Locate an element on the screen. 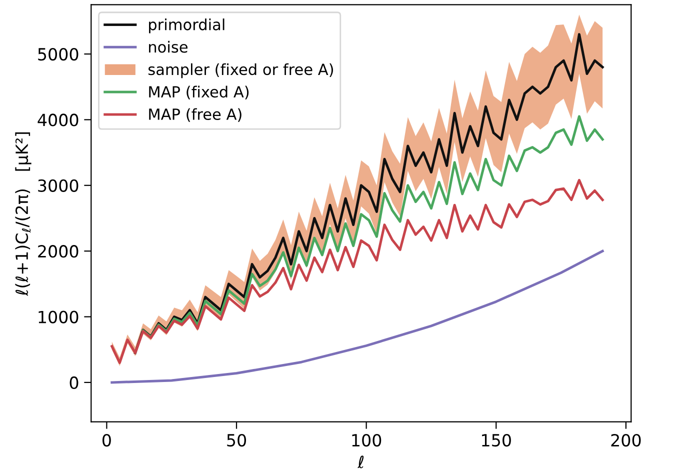  x-tick-label: 50 is located at coordinates (236, 440).